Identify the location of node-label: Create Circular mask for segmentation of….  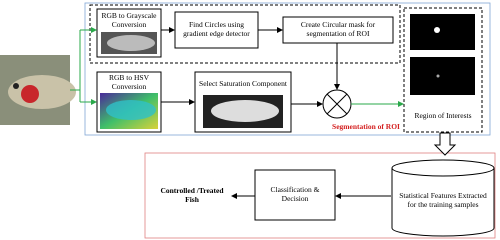
(338, 29).